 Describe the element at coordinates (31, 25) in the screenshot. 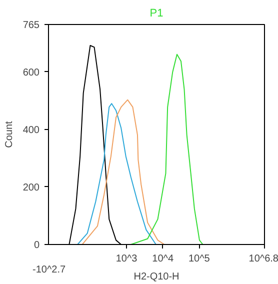

I see `y-tick-label: 765` at that location.